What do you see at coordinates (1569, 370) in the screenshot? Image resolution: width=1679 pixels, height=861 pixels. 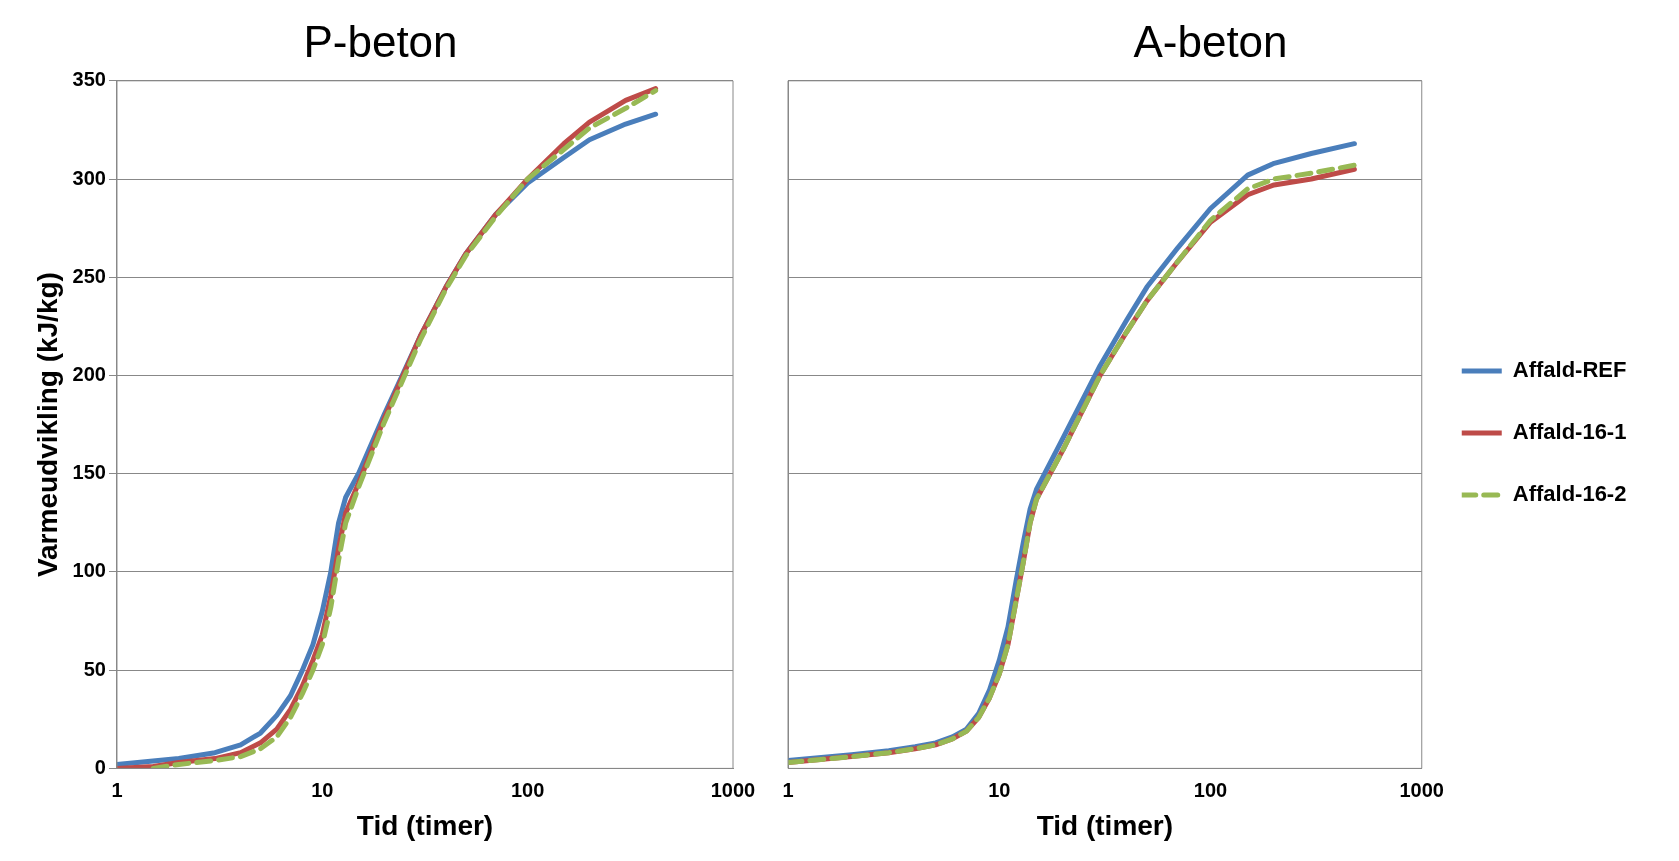 I see `legend-label: Affald-REF` at bounding box center [1569, 370].